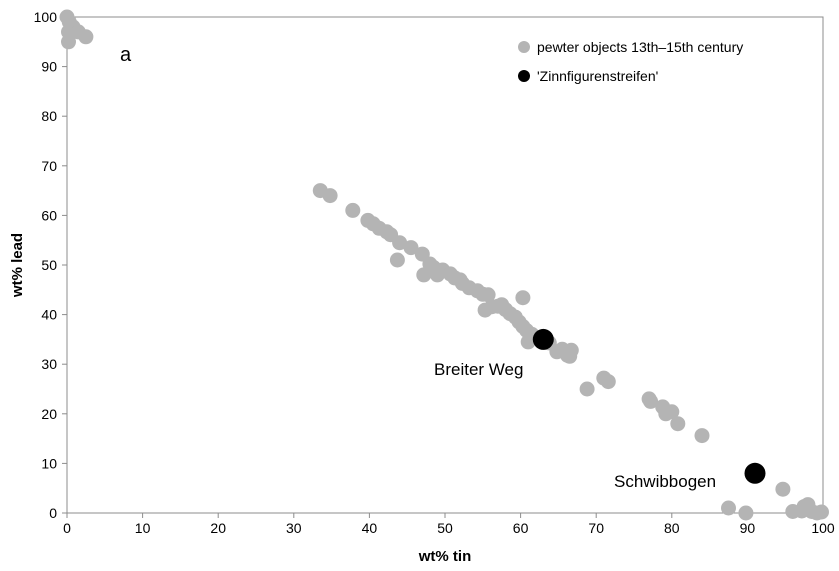  I want to click on x-axis-label: wt% tin, so click(445, 556).